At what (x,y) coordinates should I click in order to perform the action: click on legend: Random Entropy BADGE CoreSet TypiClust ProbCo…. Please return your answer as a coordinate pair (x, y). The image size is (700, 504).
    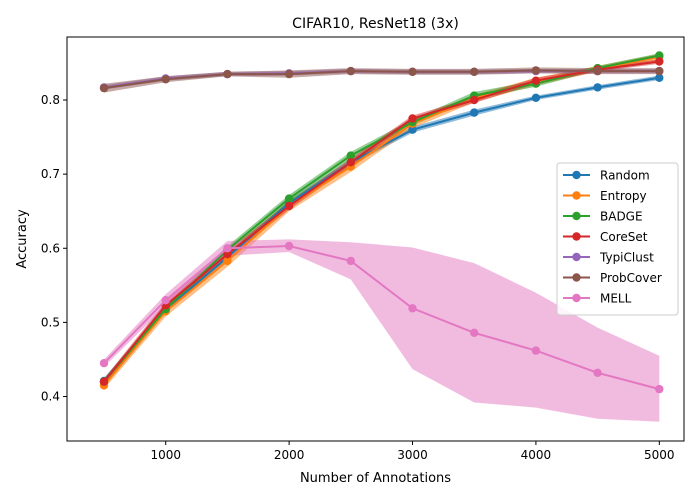
    Looking at the image, I should click on (617, 239).